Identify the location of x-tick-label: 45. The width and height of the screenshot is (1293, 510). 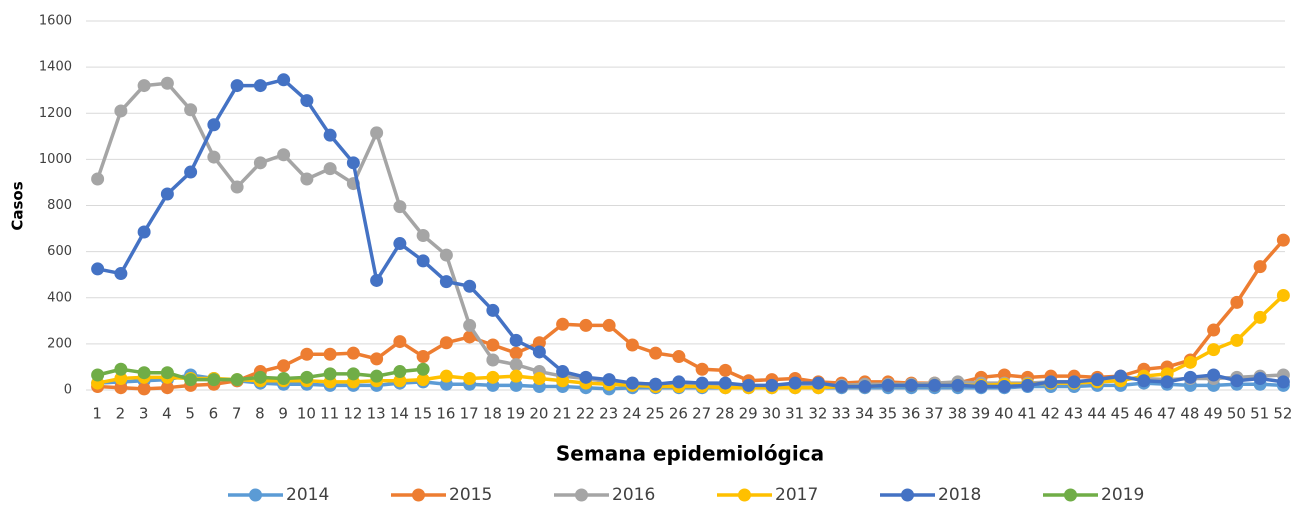
(1120, 414).